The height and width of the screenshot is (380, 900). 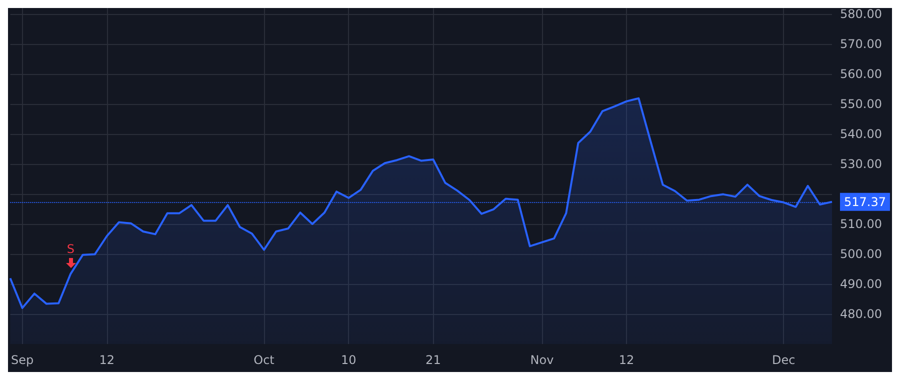 I want to click on annotation: S, so click(x=71, y=249).